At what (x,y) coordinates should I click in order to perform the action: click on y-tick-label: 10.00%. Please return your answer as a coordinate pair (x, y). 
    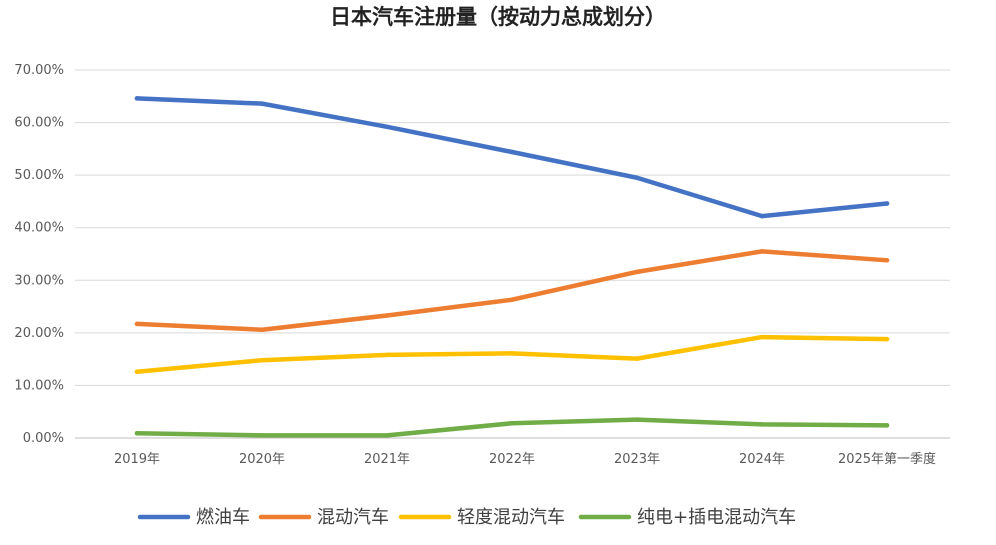
    Looking at the image, I should click on (39, 385).